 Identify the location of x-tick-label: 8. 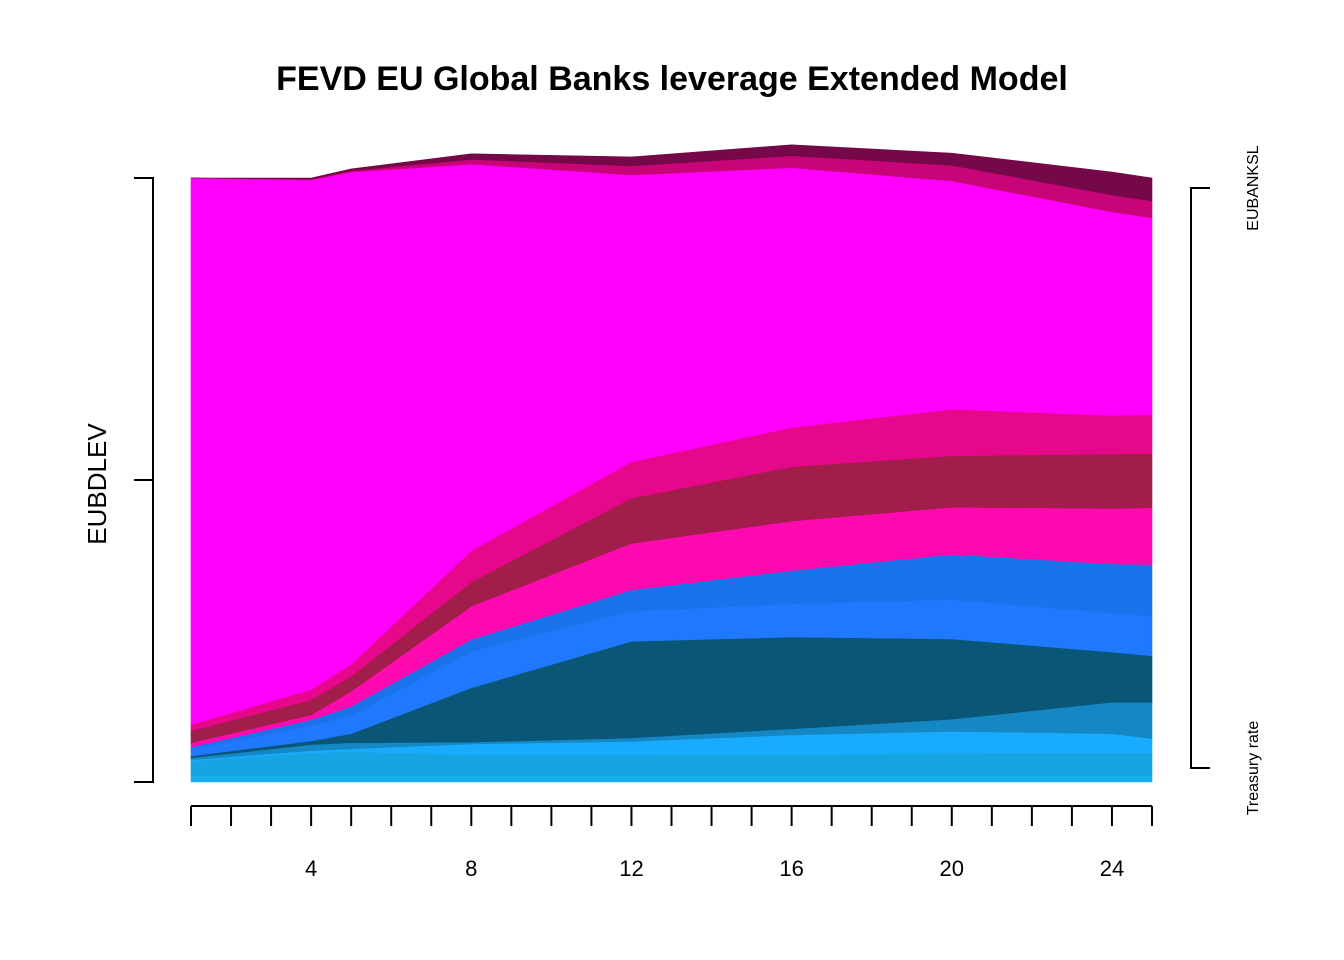
(471, 868).